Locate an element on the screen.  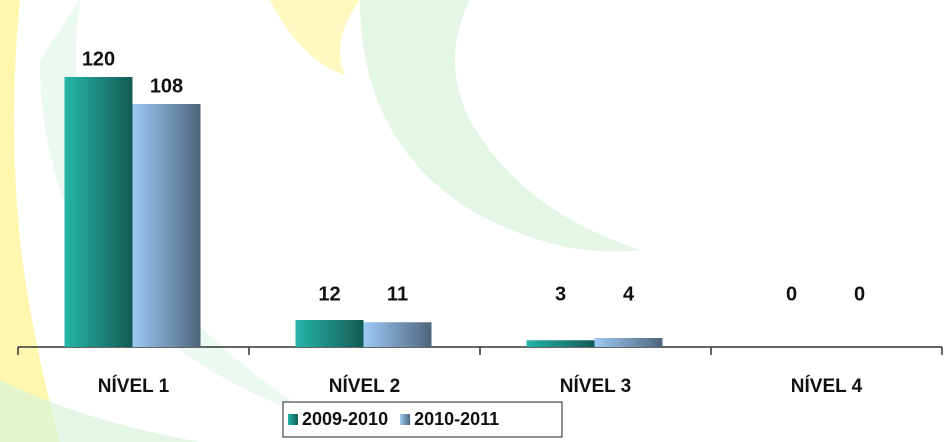
value-label: 3 is located at coordinates (560, 294).